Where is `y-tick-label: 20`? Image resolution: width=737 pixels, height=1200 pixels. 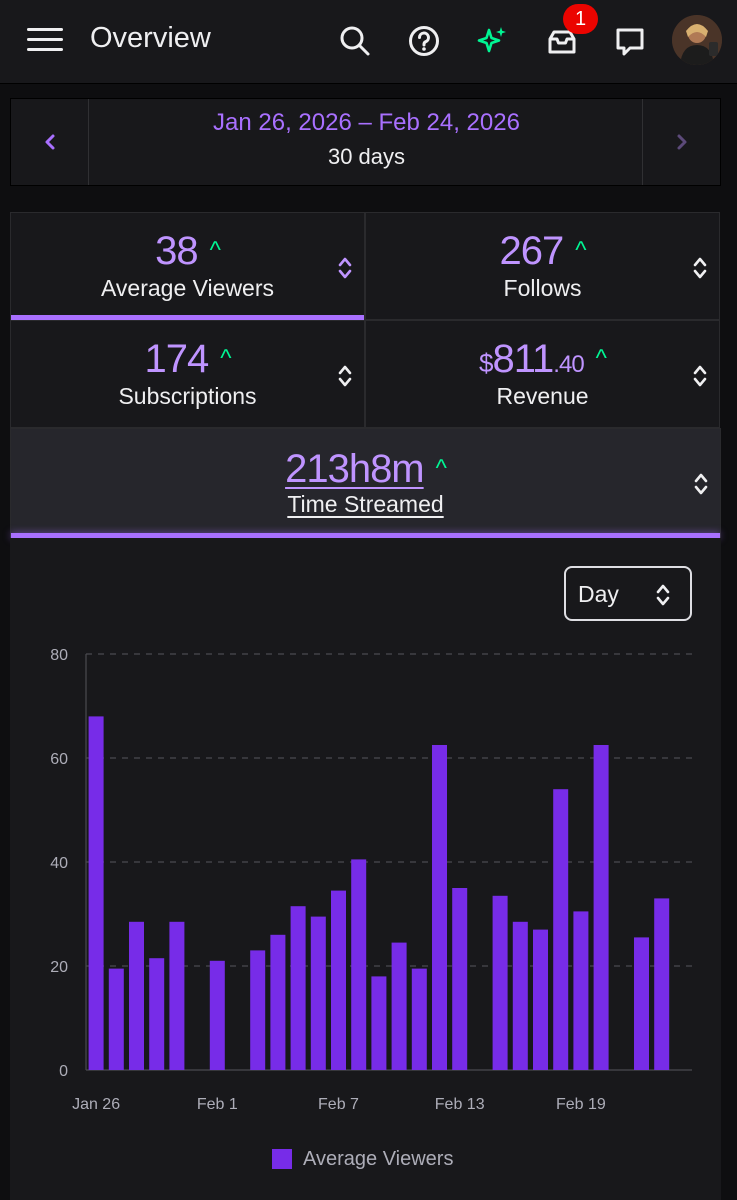 y-tick-label: 20 is located at coordinates (59, 967).